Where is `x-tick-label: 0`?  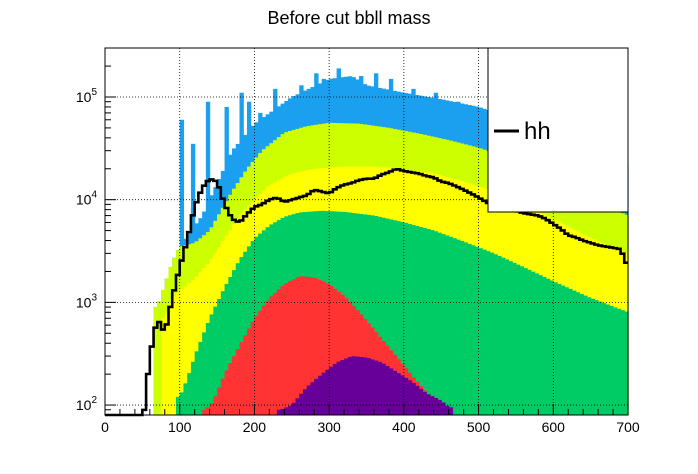 x-tick-label: 0 is located at coordinates (105, 427).